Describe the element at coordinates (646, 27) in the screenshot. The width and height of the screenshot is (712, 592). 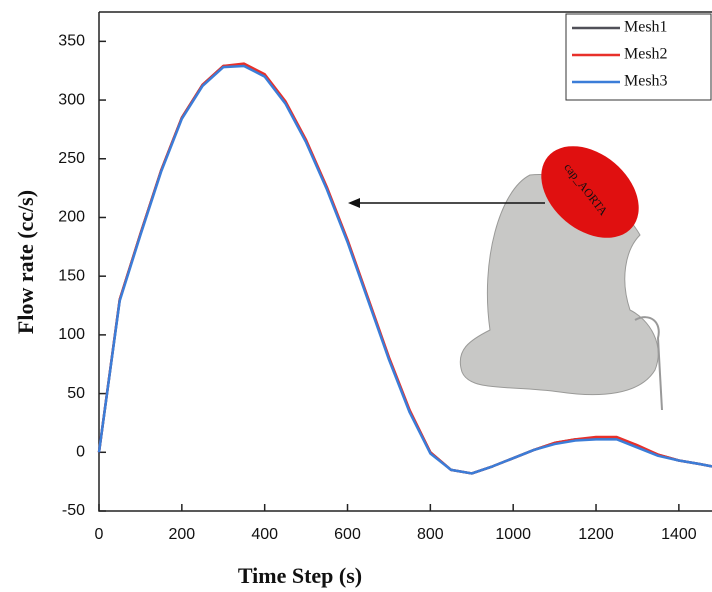
I see `legend-label: Mesh1` at that location.